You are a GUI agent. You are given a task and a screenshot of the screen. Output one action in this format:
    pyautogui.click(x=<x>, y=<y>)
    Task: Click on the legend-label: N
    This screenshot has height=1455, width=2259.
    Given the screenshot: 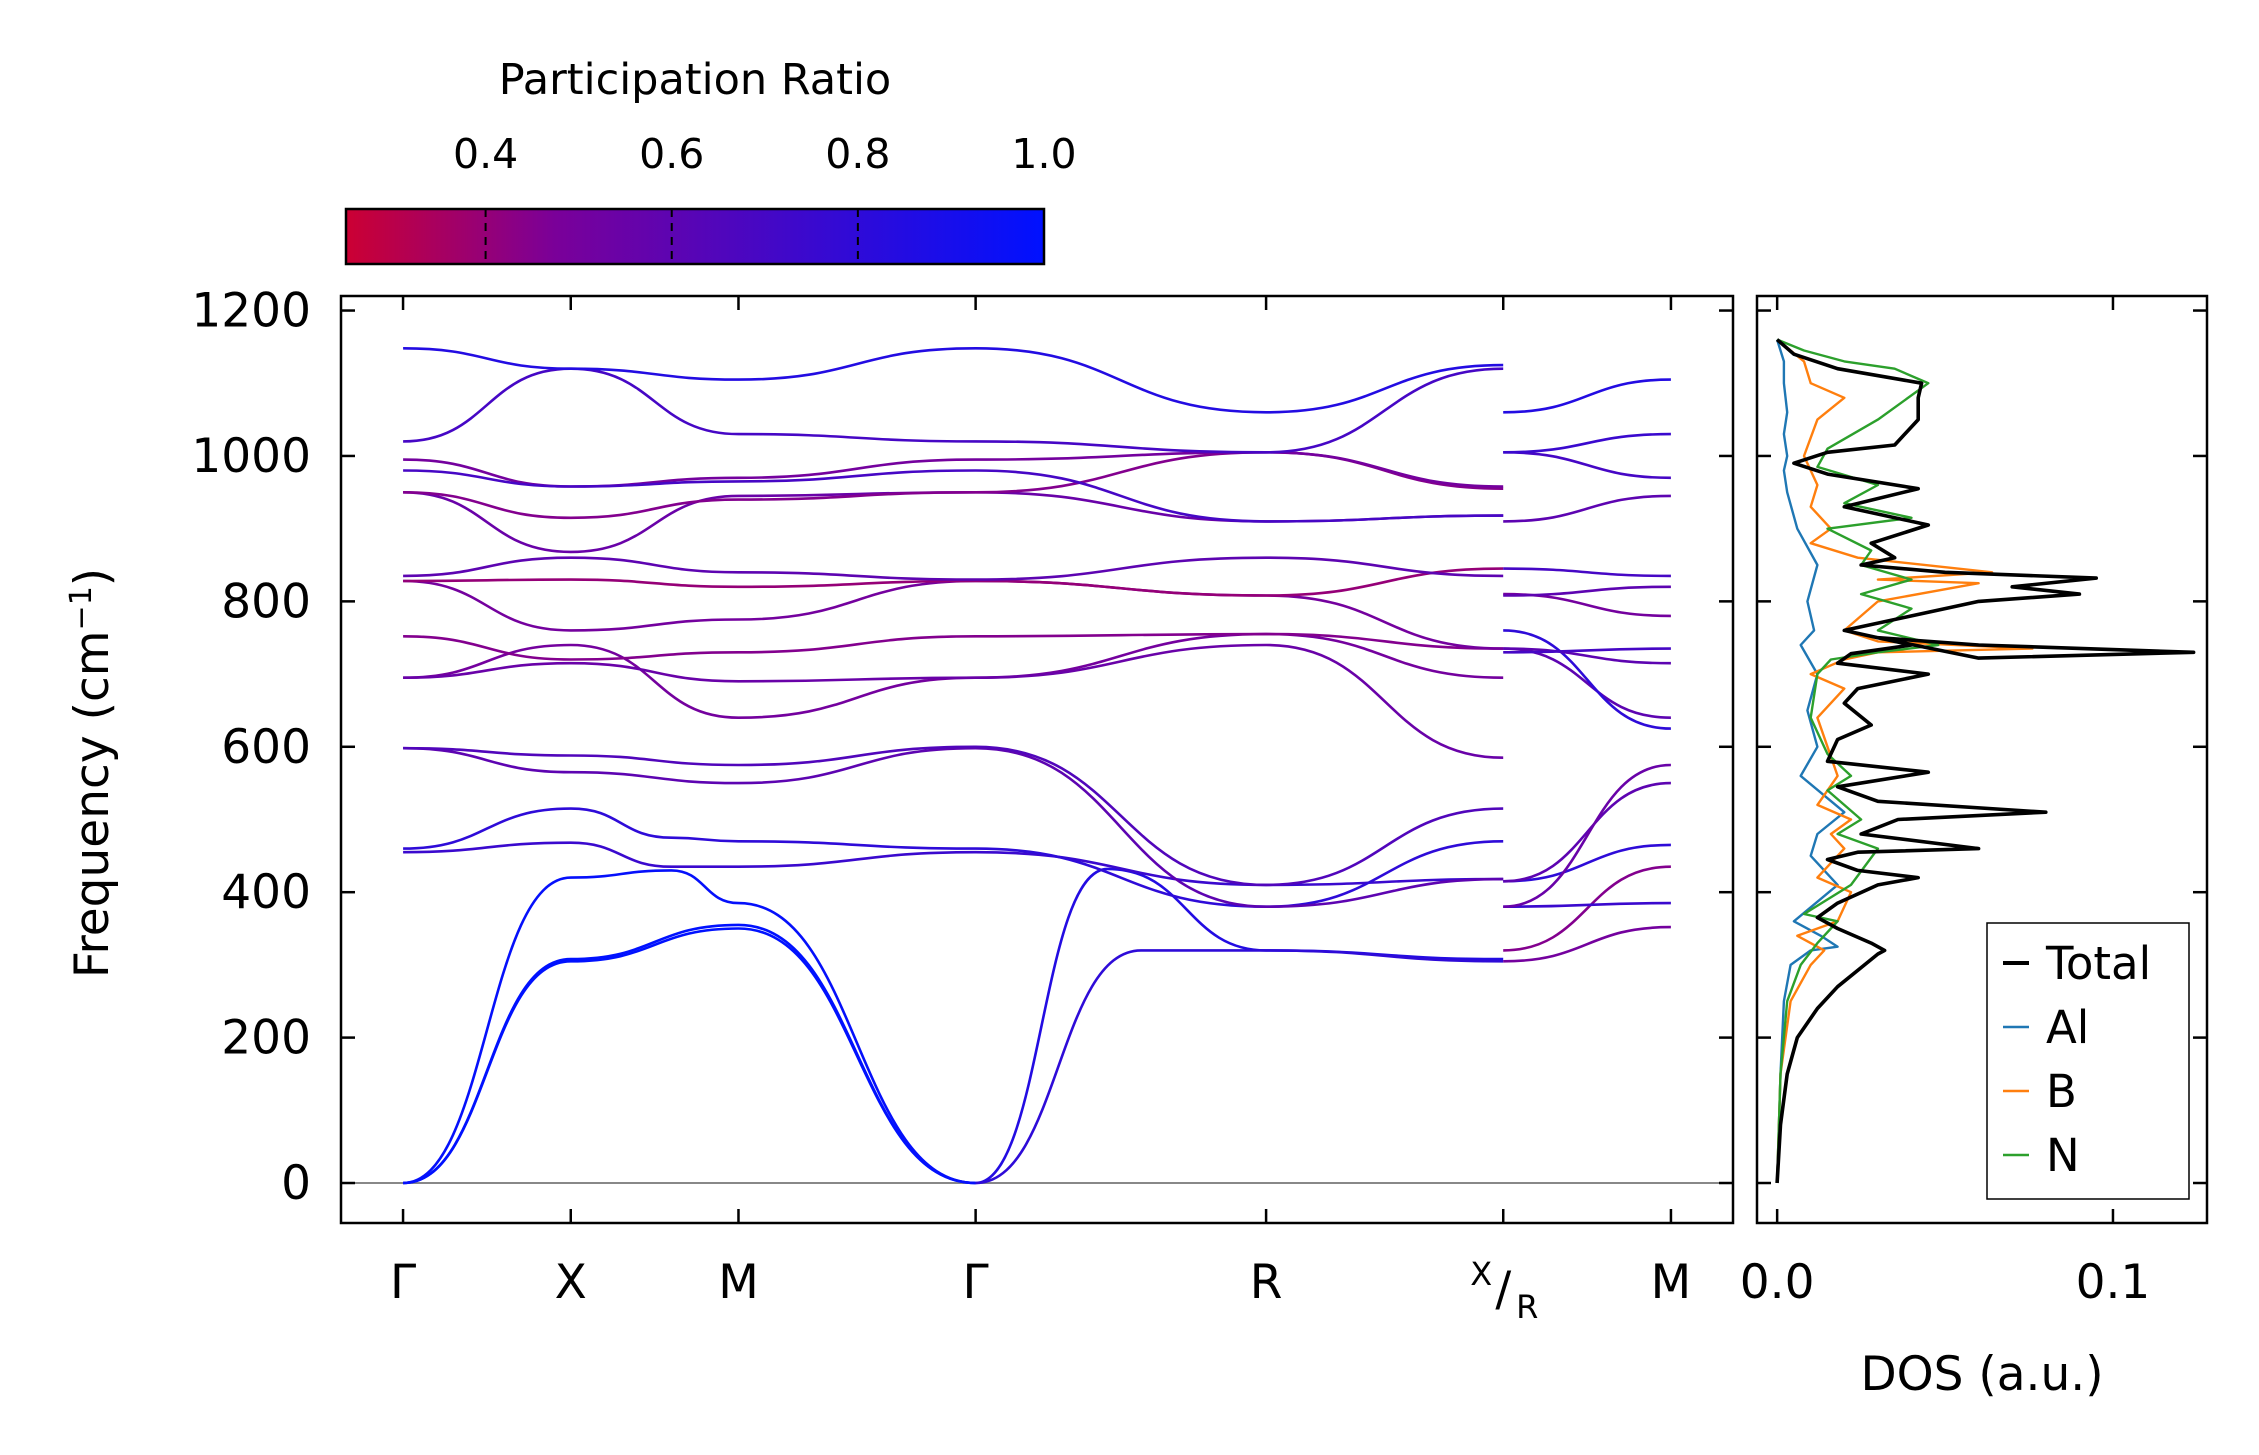 What is the action you would take?
    pyautogui.click(x=2063, y=1155)
    